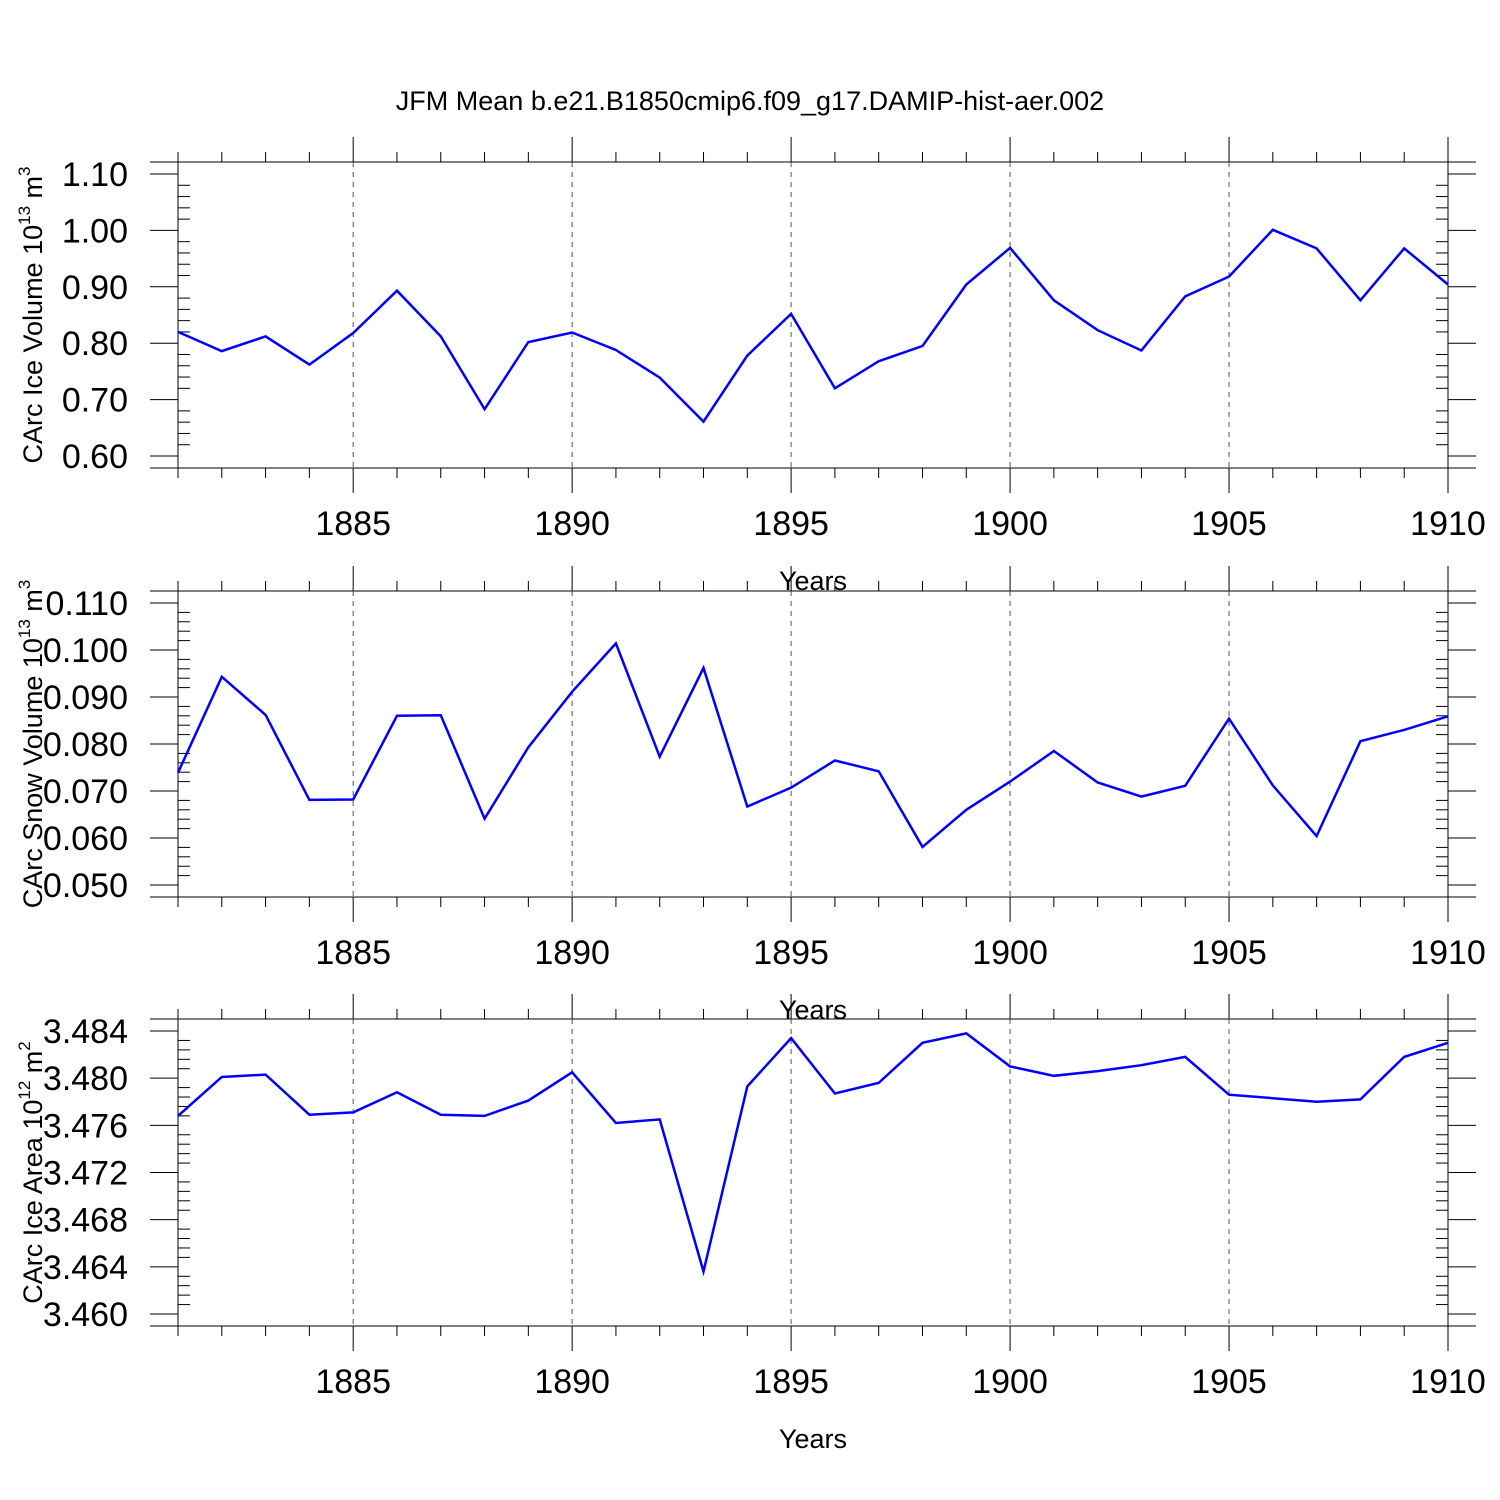 This screenshot has height=1500, width=1500. What do you see at coordinates (353, 953) in the screenshot?
I see `snow-volume-xtick-label: 1885` at bounding box center [353, 953].